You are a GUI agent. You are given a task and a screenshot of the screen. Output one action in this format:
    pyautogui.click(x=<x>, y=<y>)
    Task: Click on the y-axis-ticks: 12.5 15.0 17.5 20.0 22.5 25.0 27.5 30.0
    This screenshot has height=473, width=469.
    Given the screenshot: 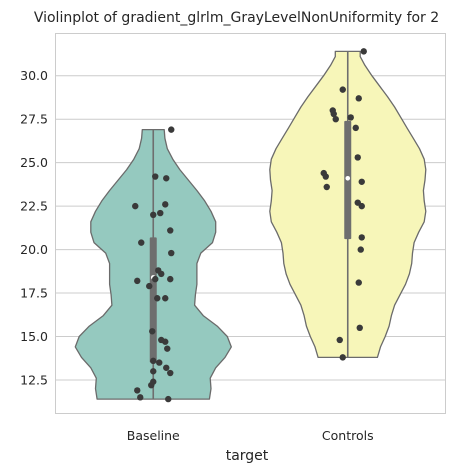 What is the action you would take?
    pyautogui.click(x=34, y=227)
    